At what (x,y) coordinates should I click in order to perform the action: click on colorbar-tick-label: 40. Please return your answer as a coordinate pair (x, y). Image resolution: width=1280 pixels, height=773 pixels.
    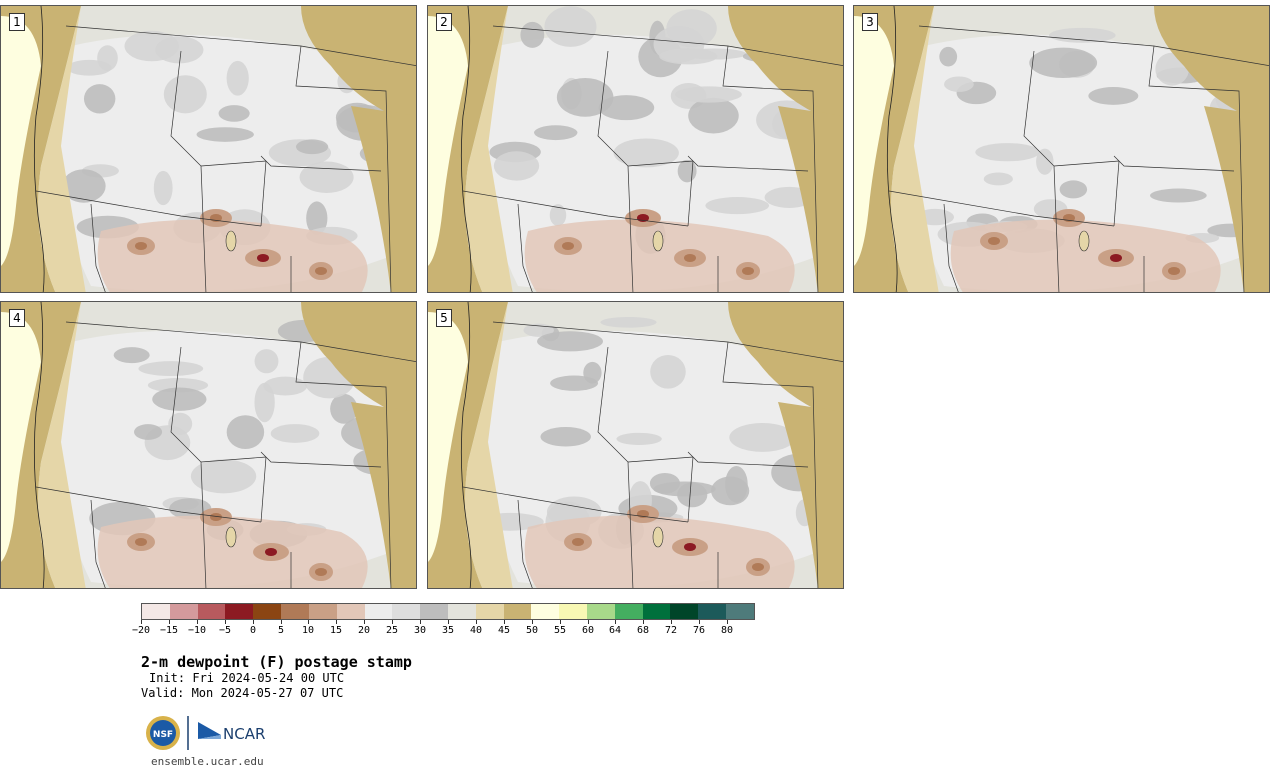
    Looking at the image, I should click on (476, 630).